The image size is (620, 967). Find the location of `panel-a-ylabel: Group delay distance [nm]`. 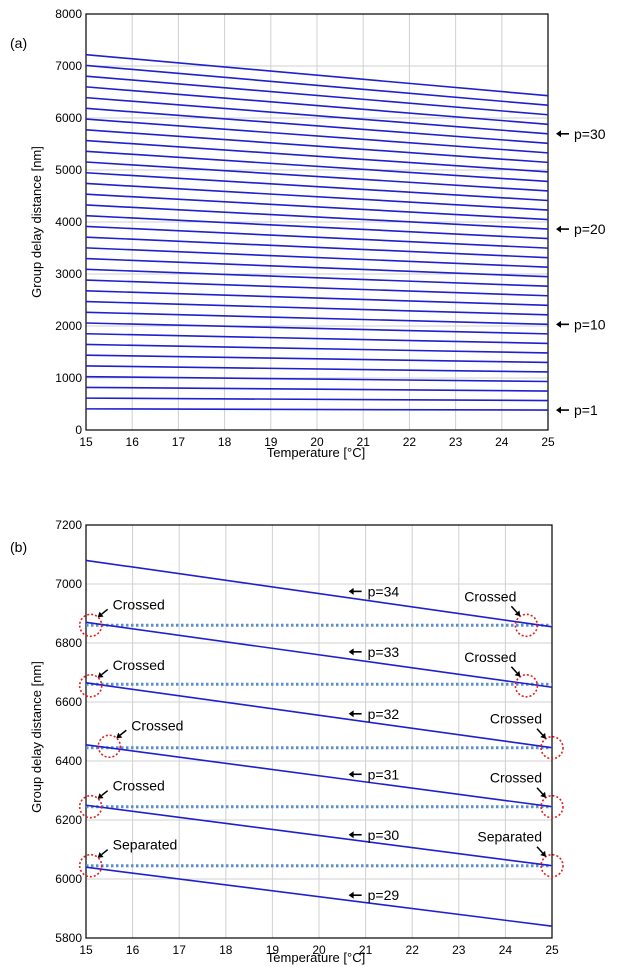

panel-a-ylabel: Group delay distance [nm] is located at coordinates (36, 222).